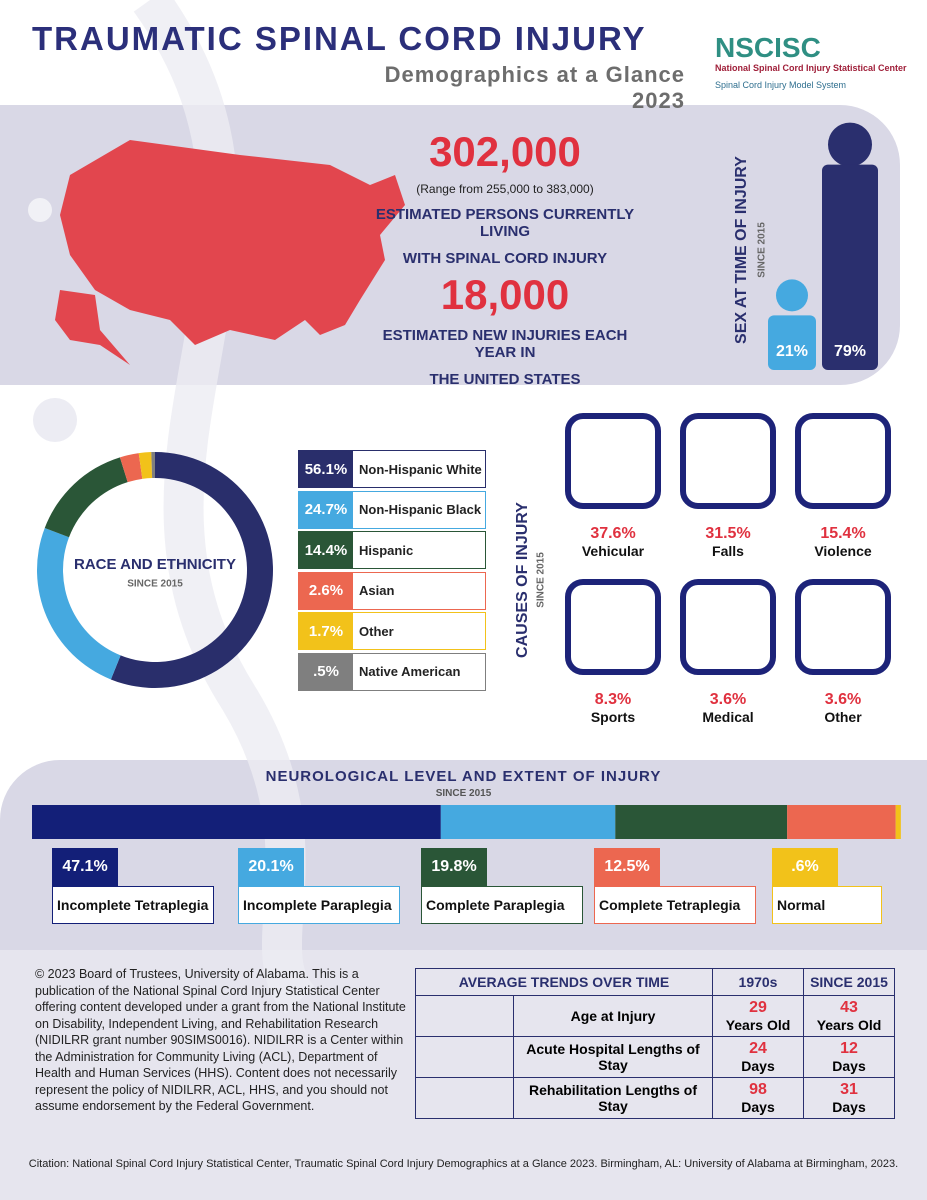 Image resolution: width=927 pixels, height=1200 pixels. Describe the element at coordinates (613, 533) in the screenshot. I see `cause-value: 37.6%` at that location.